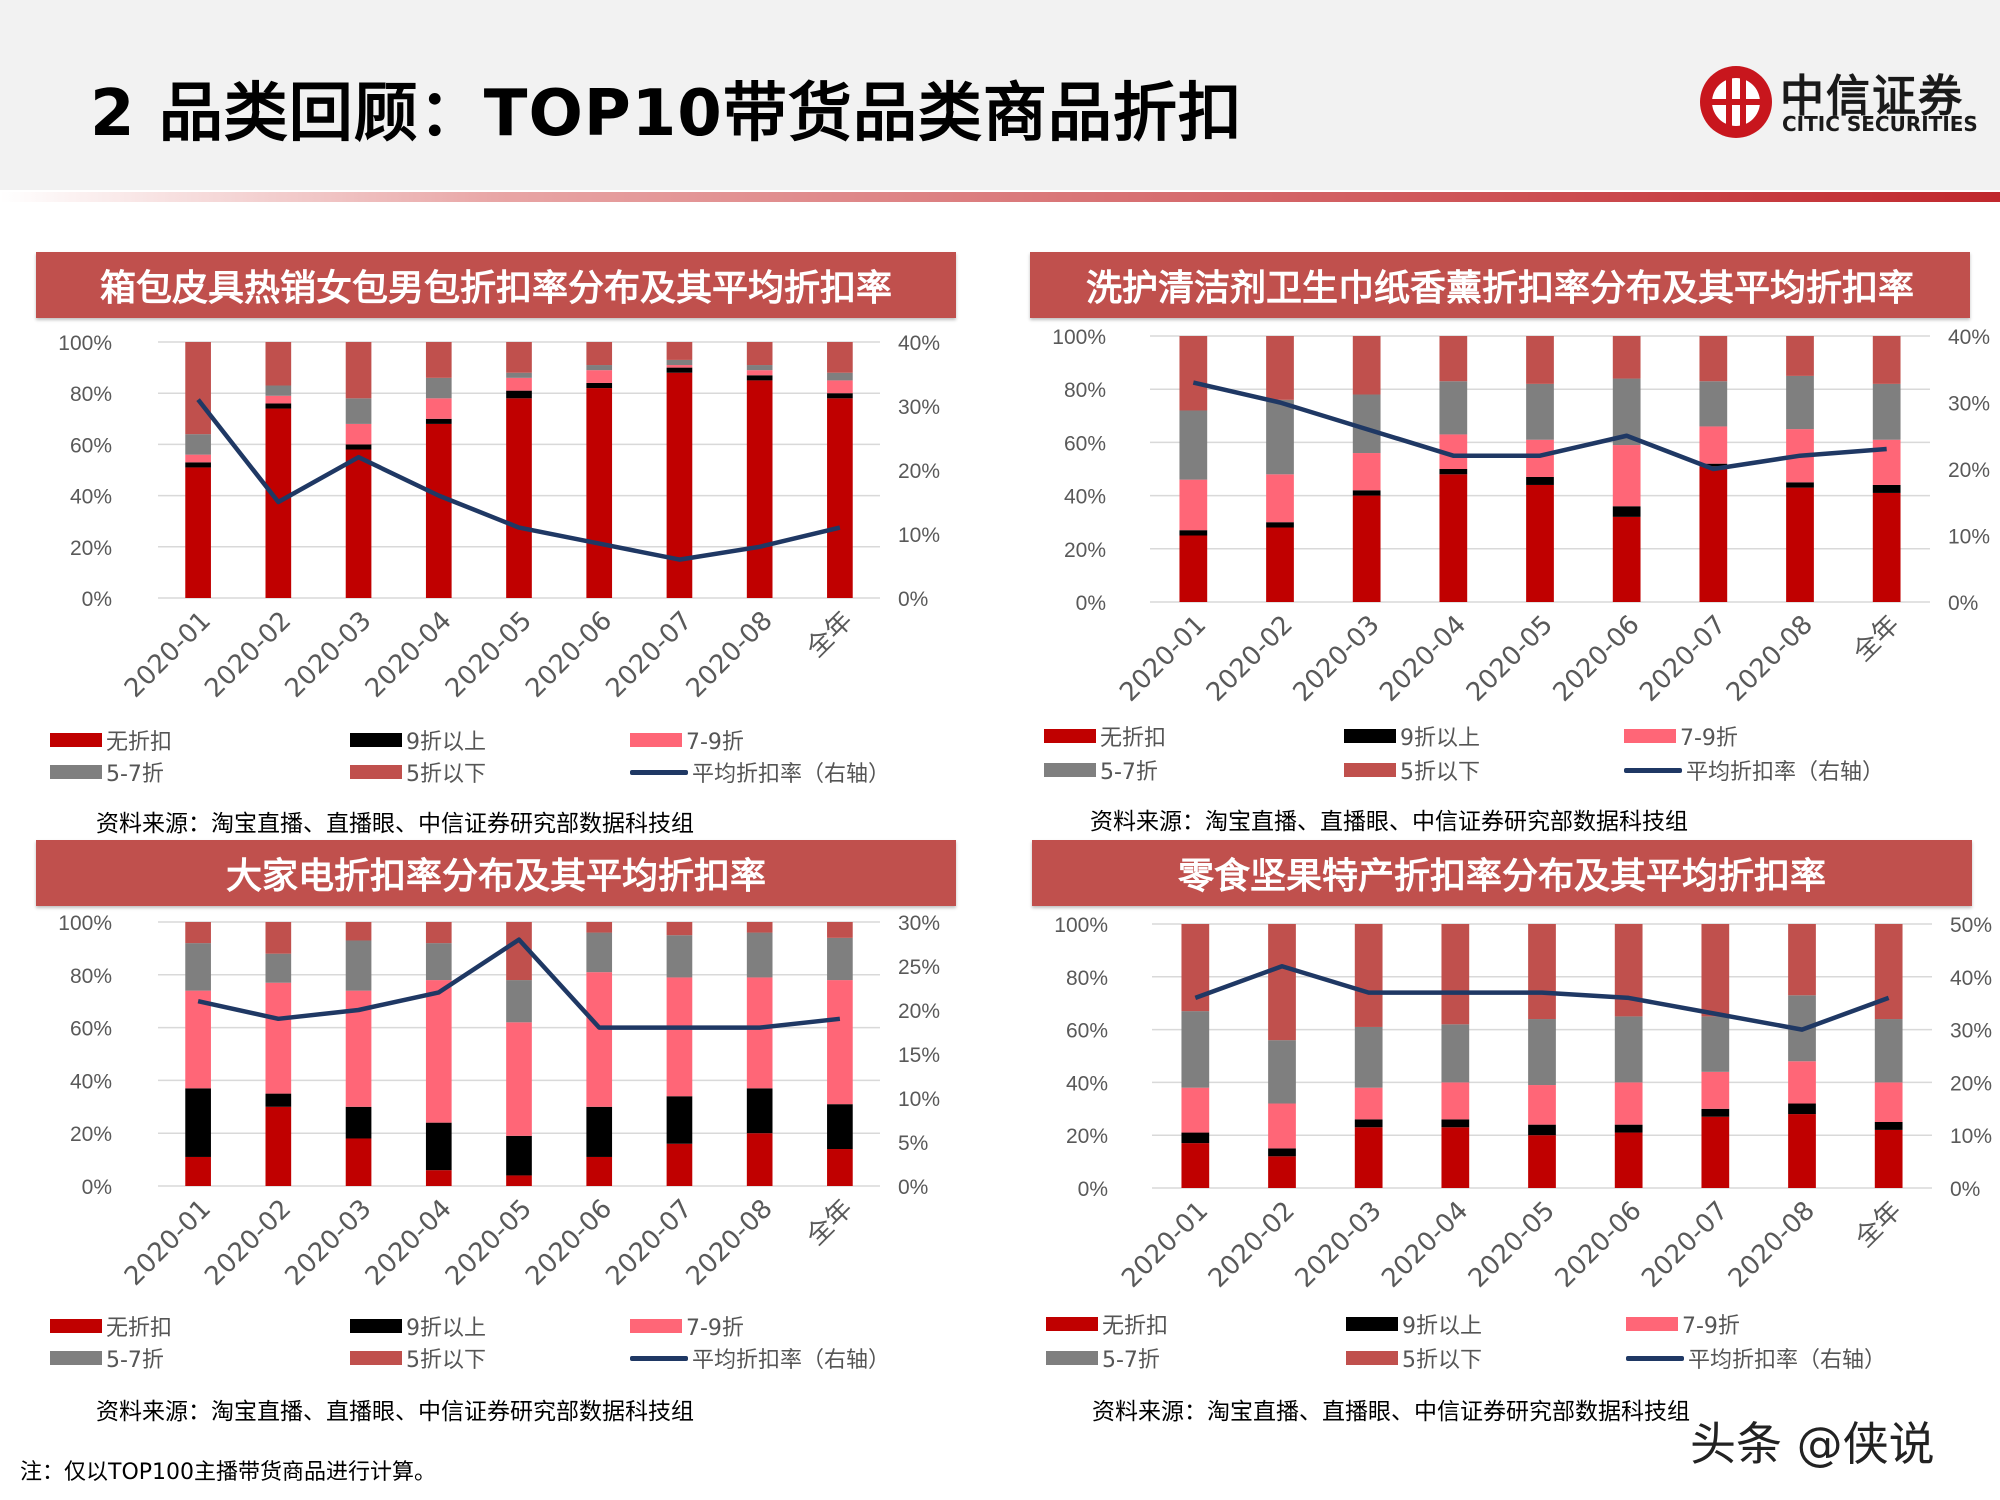 The height and width of the screenshot is (1500, 2000). Describe the element at coordinates (1000, 95) in the screenshot. I see `header-band` at that location.